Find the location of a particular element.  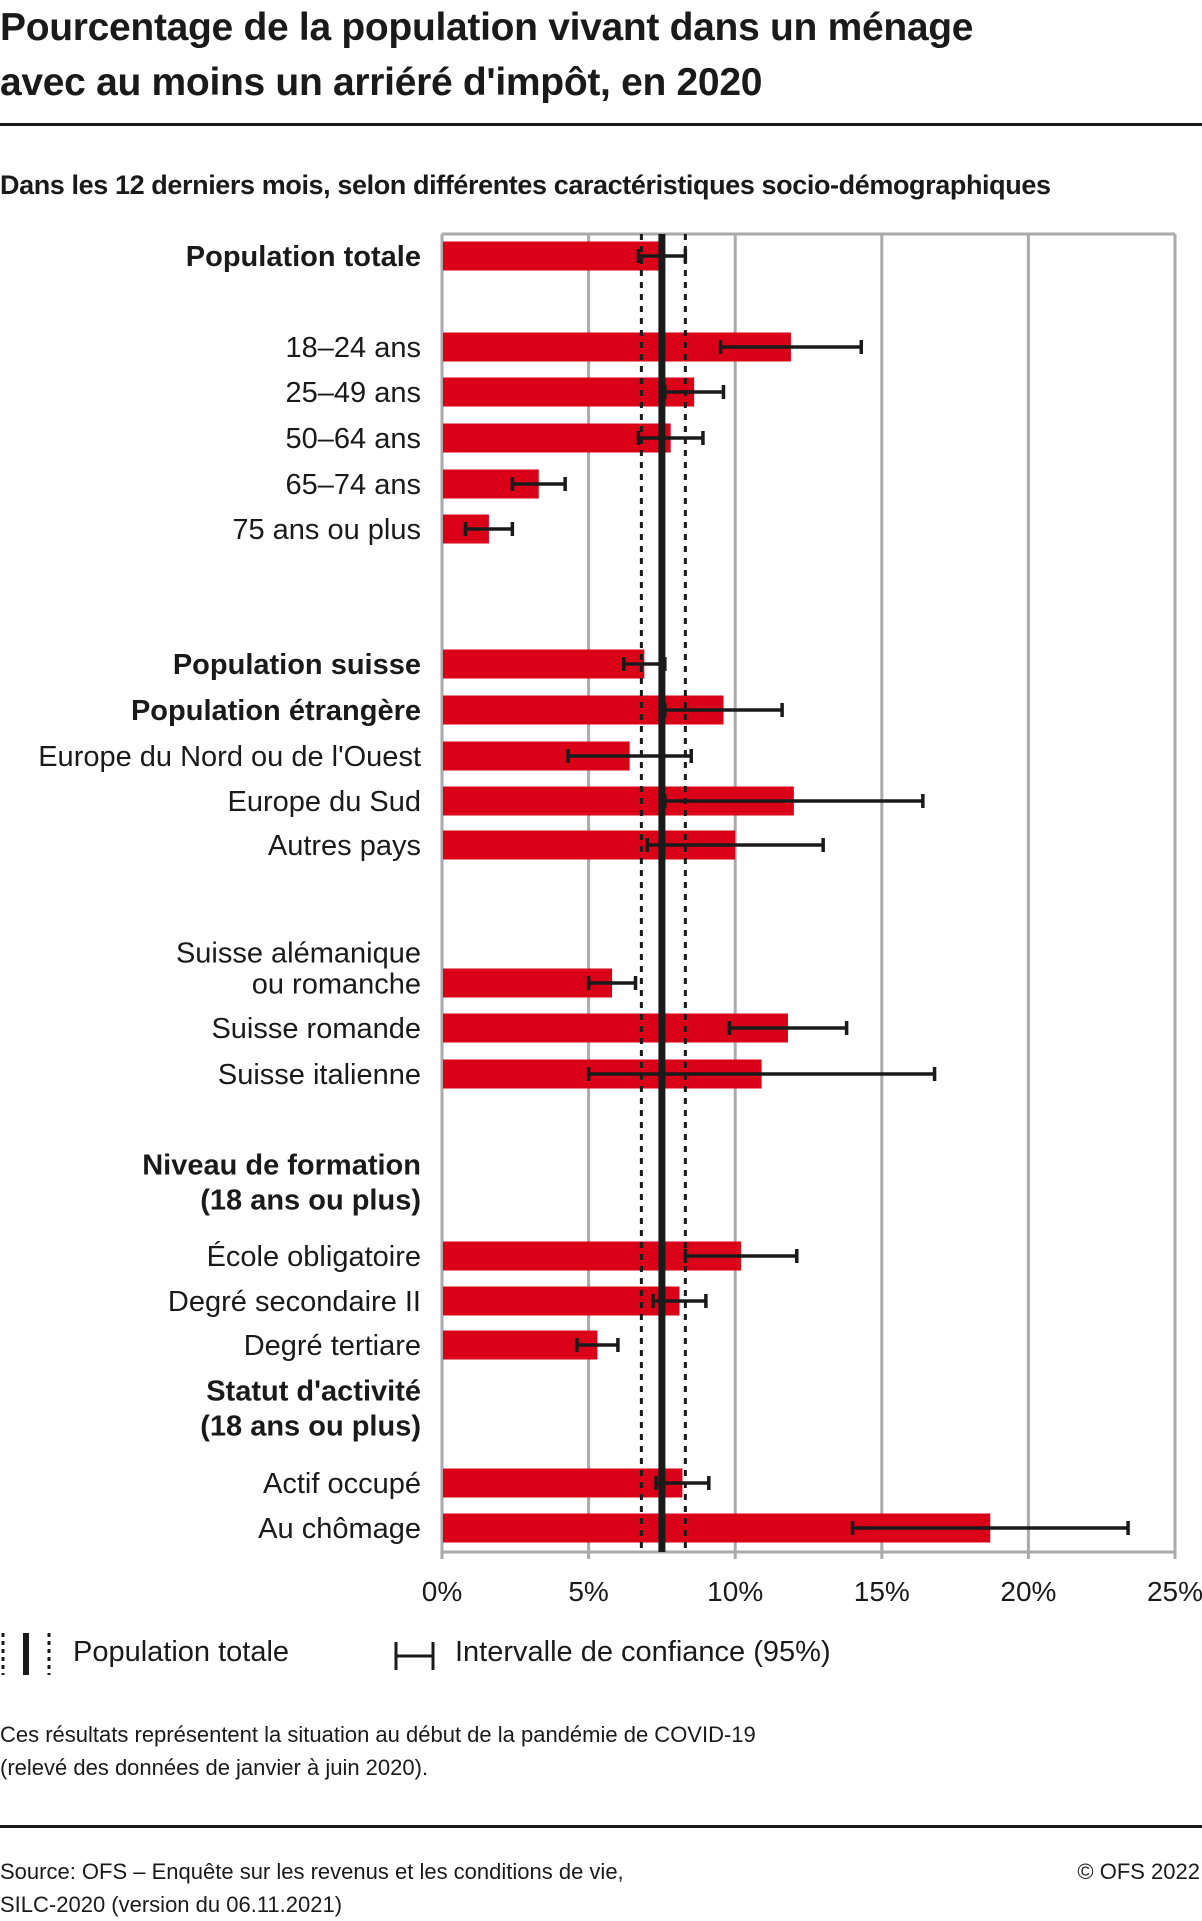

group-header-1-line-1: Statut d'activité is located at coordinates (313, 1392).